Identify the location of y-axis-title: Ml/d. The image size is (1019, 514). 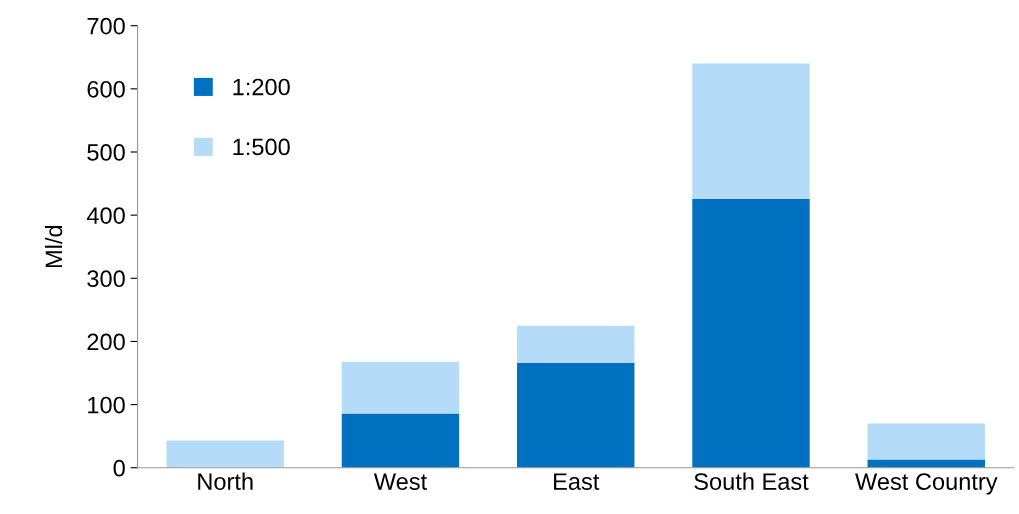
(53, 246).